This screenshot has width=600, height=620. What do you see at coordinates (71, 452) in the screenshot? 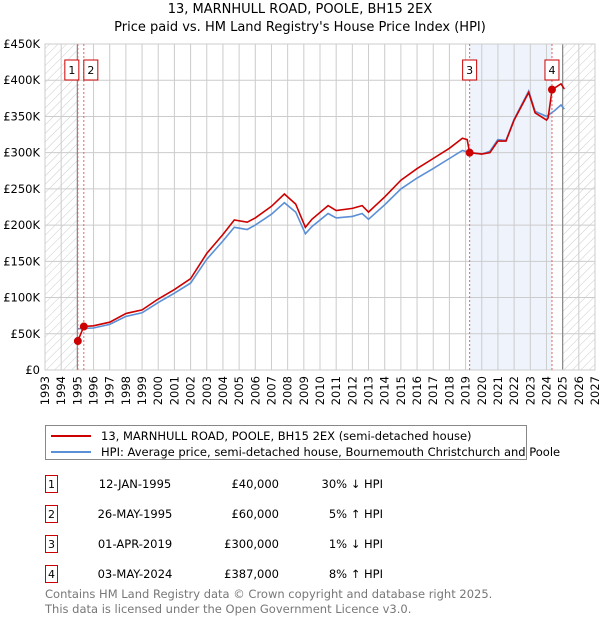
I see `blue-line-swatch` at bounding box center [71, 452].